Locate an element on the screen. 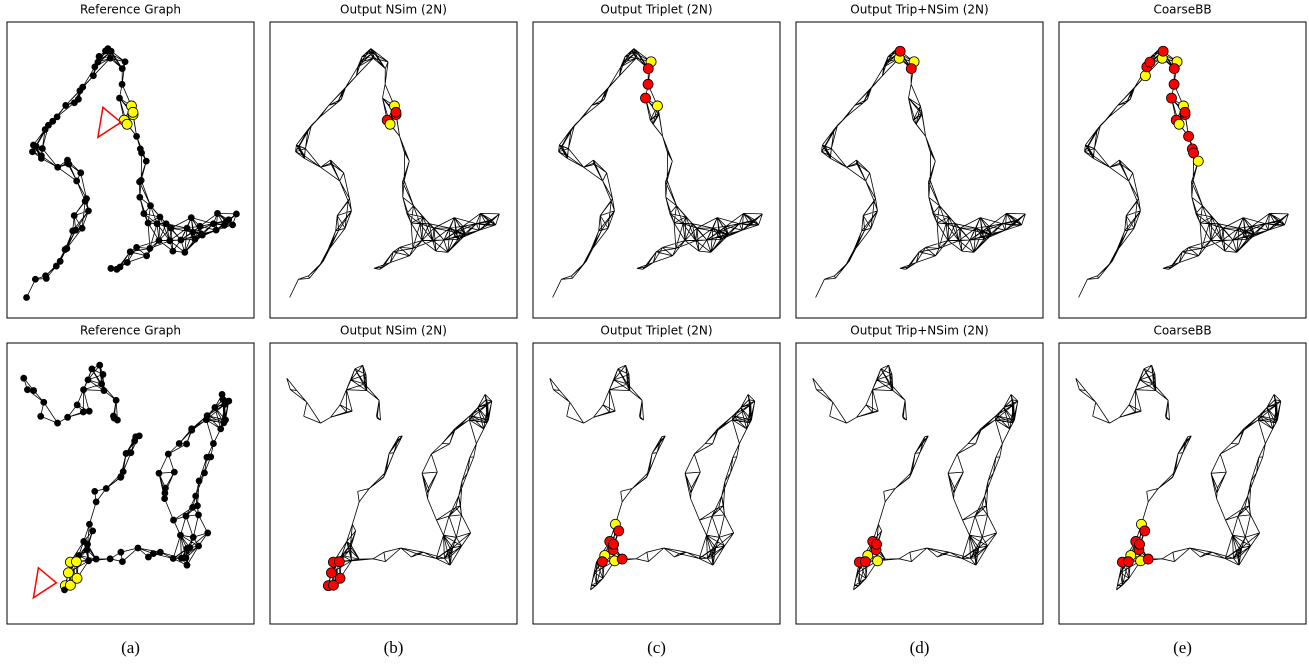 The image size is (1309, 669). panel-caption: (c) is located at coordinates (656, 647).